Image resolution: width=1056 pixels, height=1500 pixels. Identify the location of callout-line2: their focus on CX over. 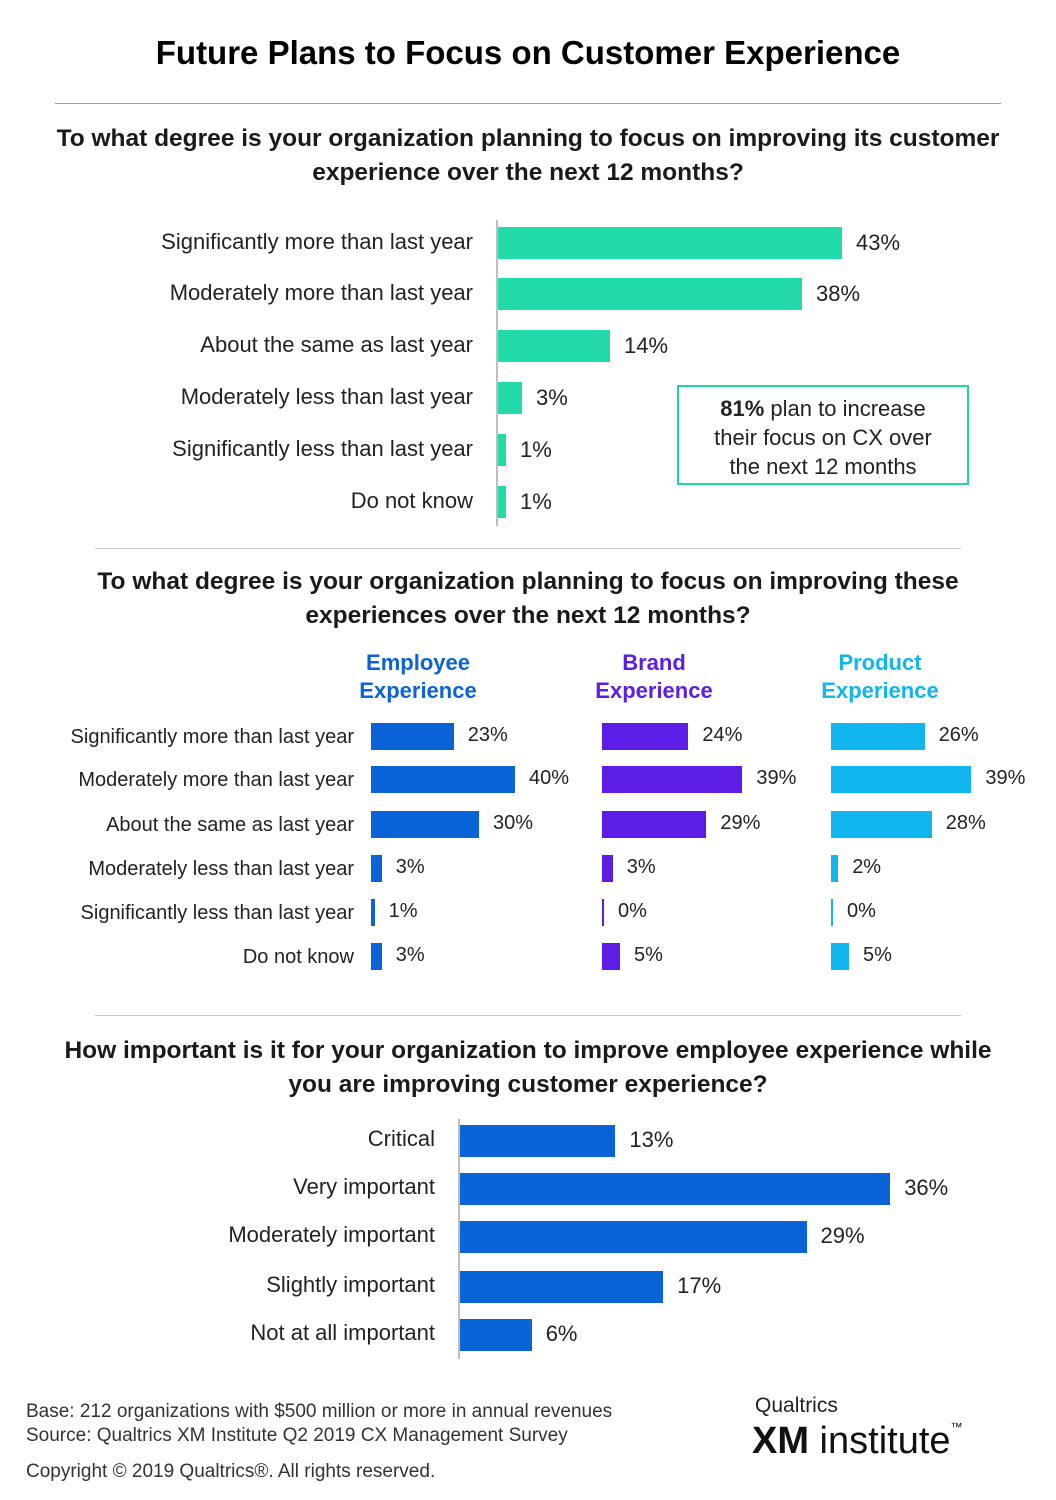
(823, 437).